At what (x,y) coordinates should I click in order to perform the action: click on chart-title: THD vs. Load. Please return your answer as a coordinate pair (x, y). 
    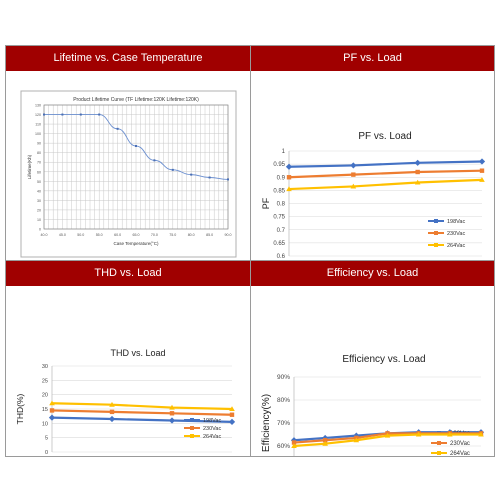
    Looking at the image, I should click on (137, 353).